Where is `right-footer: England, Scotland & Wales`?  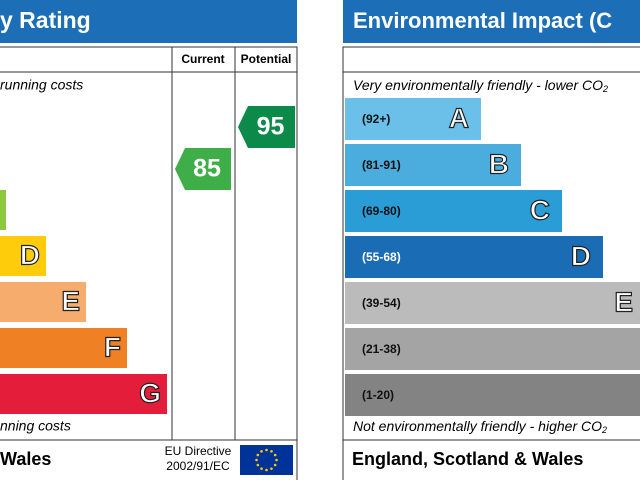 right-footer: England, Scotland & Wales is located at coordinates (467, 459).